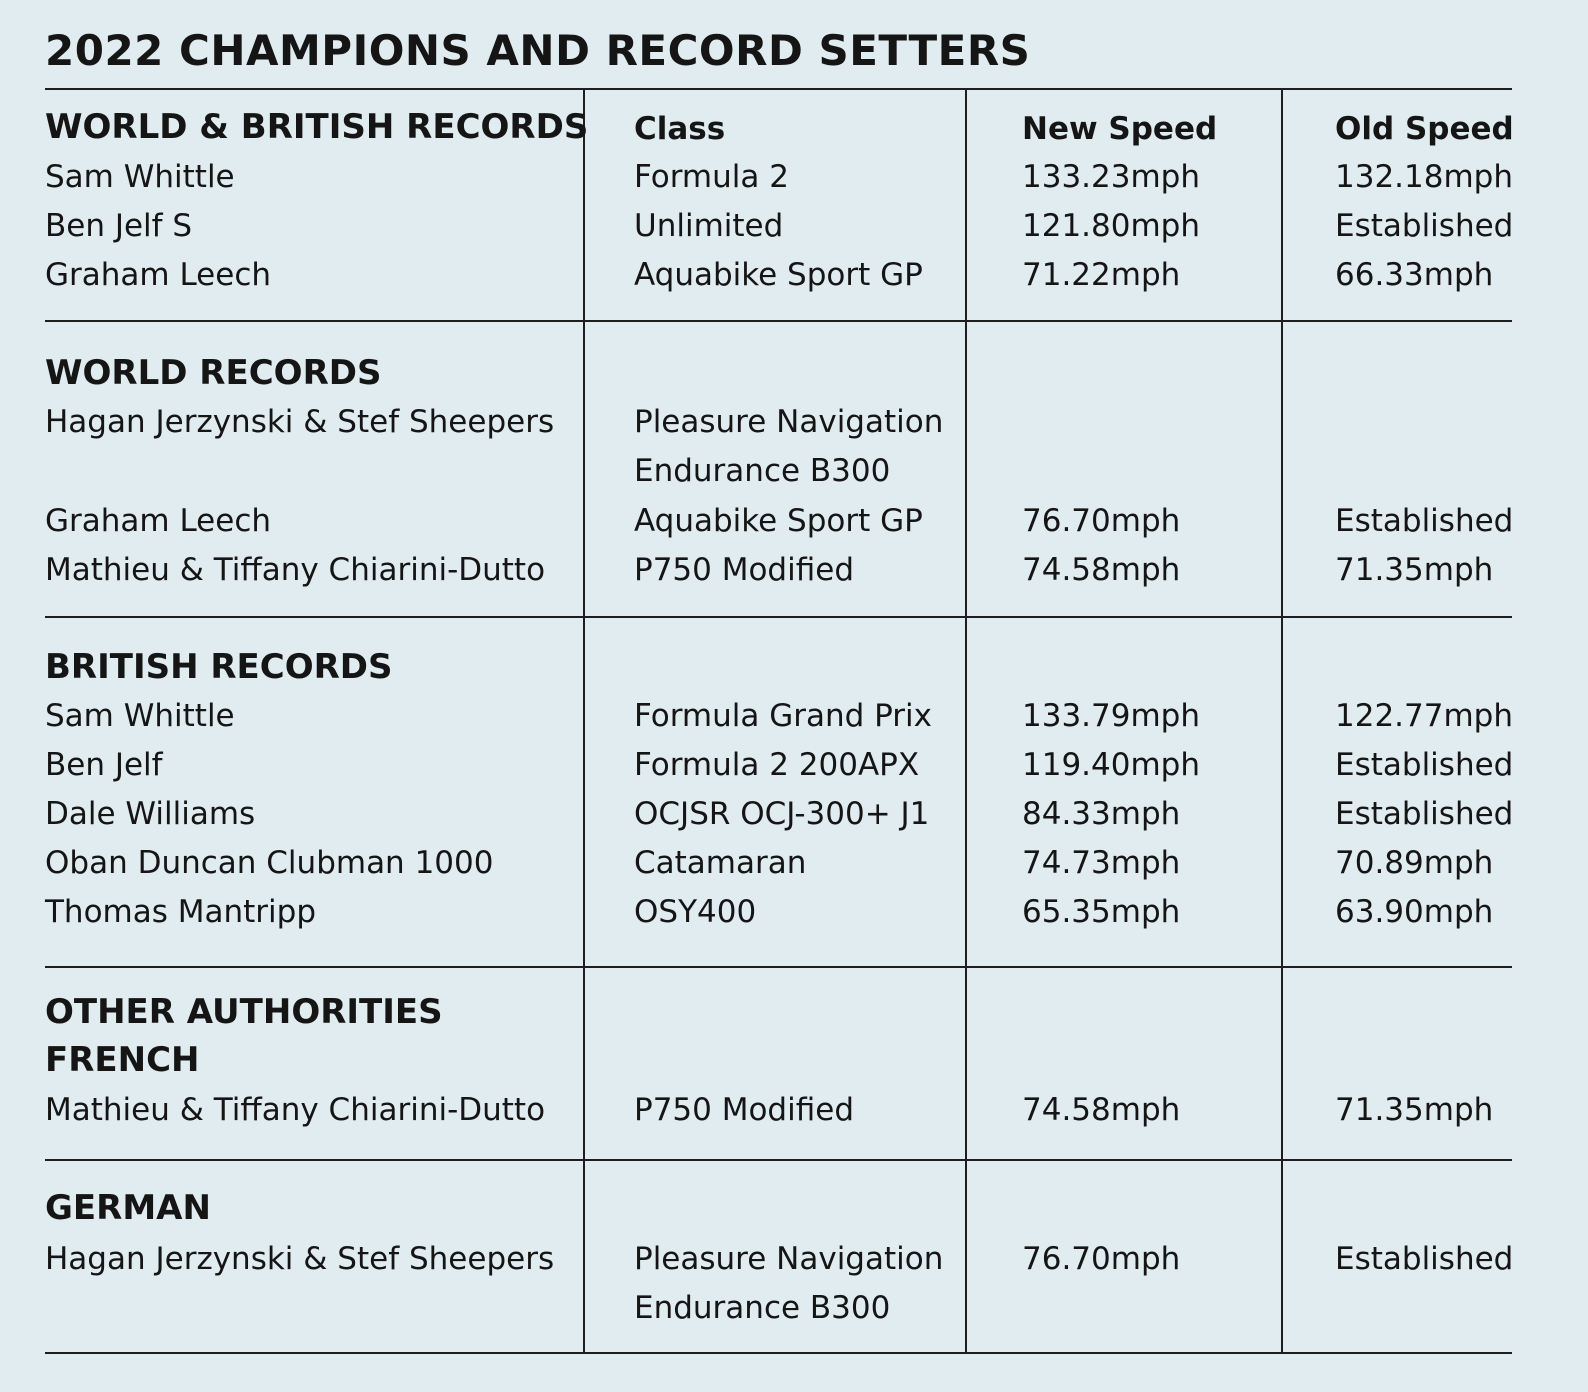 The width and height of the screenshot is (1588, 1392). Describe the element at coordinates (1424, 716) in the screenshot. I see `record-old-speed: 122.77mph` at that location.